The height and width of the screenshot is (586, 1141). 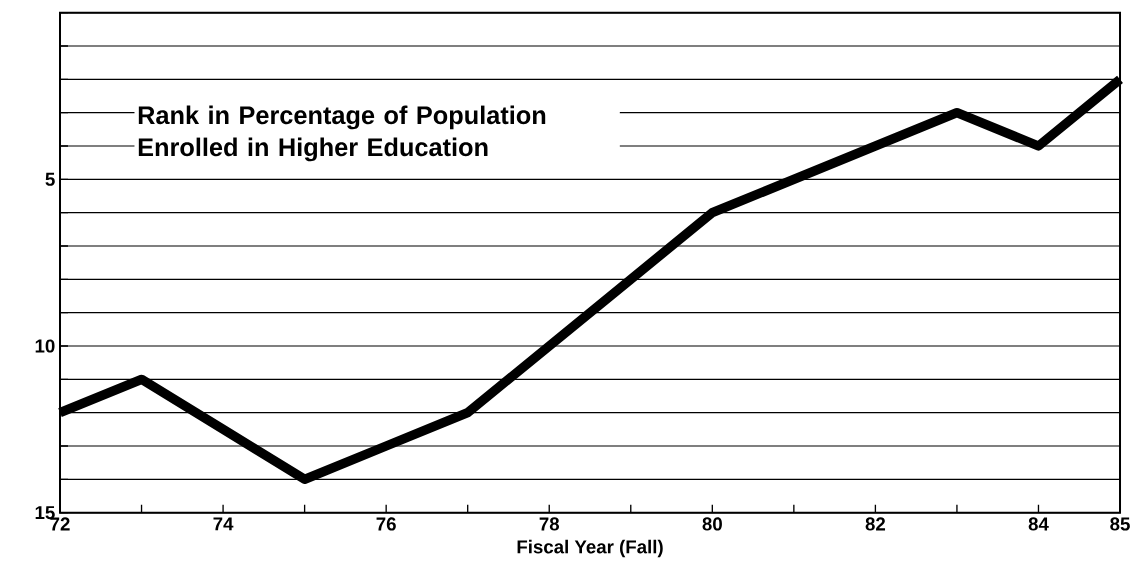 I want to click on y-tick-label: 5, so click(x=50, y=179).